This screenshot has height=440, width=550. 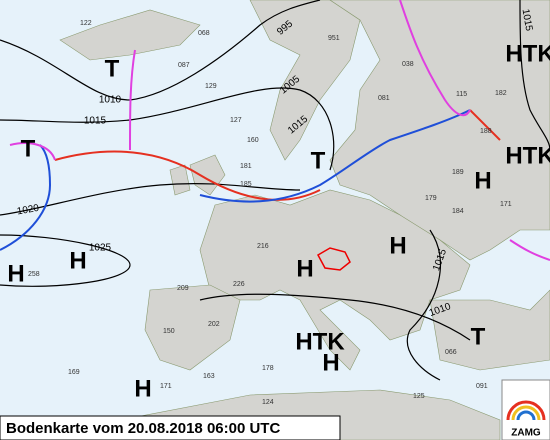 What do you see at coordinates (461, 94) in the screenshot?
I see `station-value: 115` at bounding box center [461, 94].